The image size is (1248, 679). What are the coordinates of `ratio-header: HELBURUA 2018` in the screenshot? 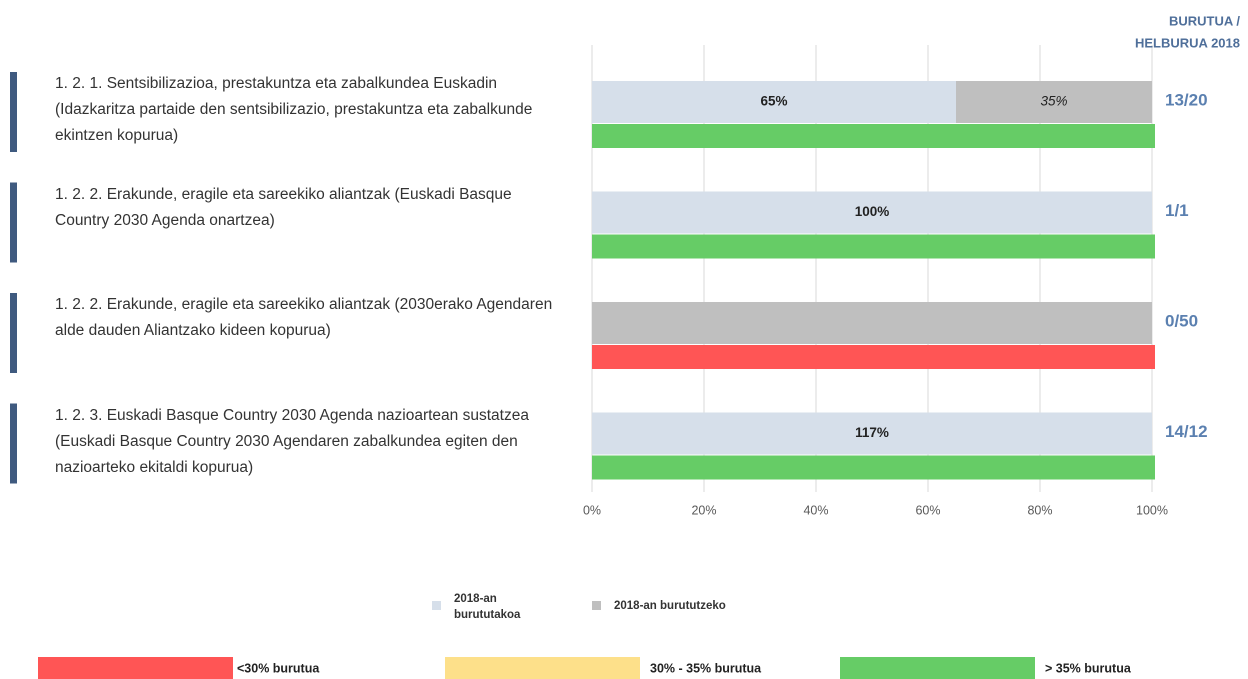 It's located at (1187, 42).